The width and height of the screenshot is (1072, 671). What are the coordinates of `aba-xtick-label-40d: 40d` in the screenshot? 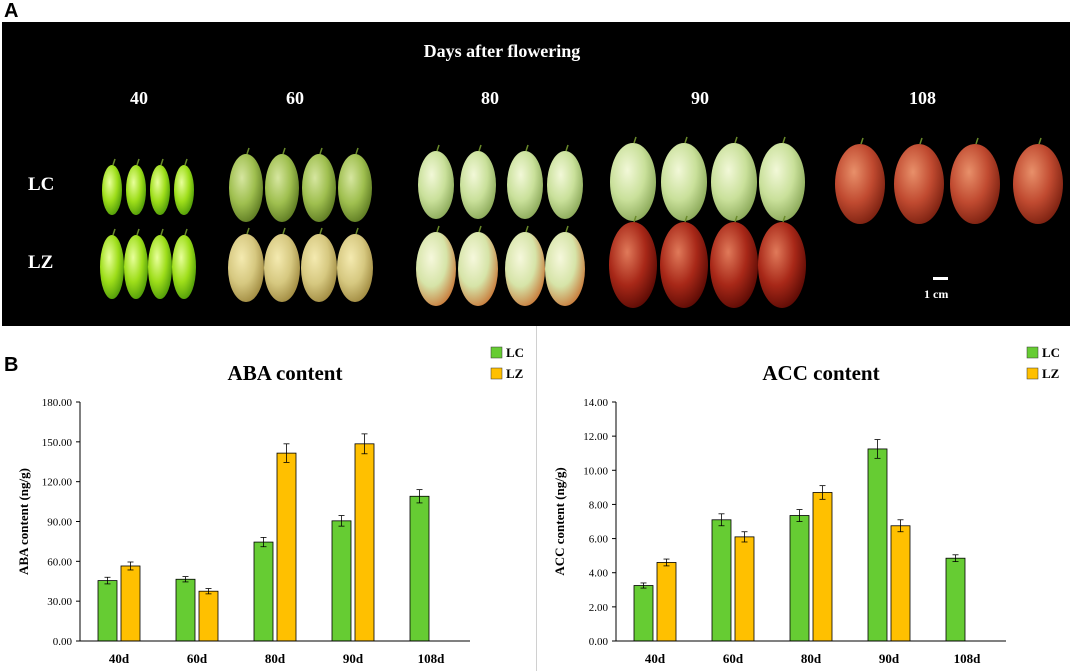 It's located at (119, 658).